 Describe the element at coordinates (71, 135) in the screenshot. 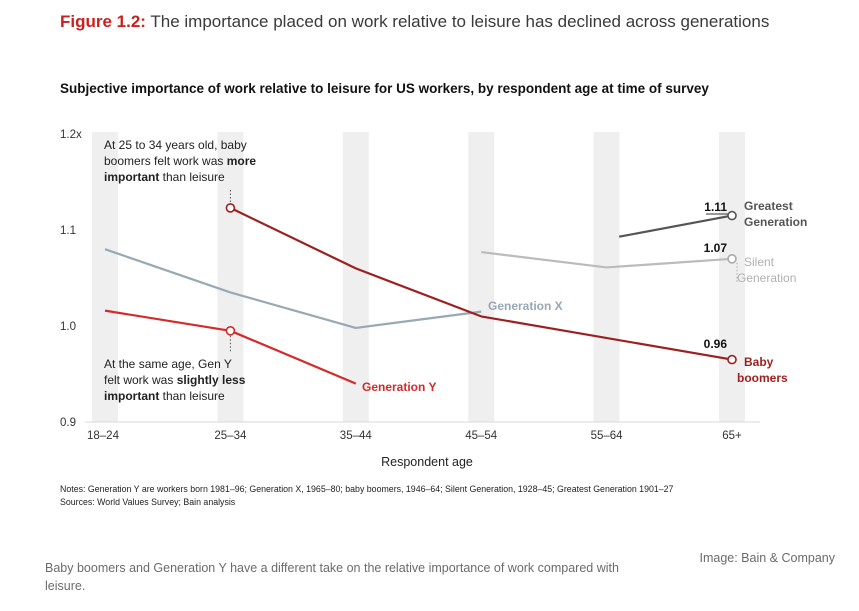

I see `y-tick-label: 1.2x` at that location.